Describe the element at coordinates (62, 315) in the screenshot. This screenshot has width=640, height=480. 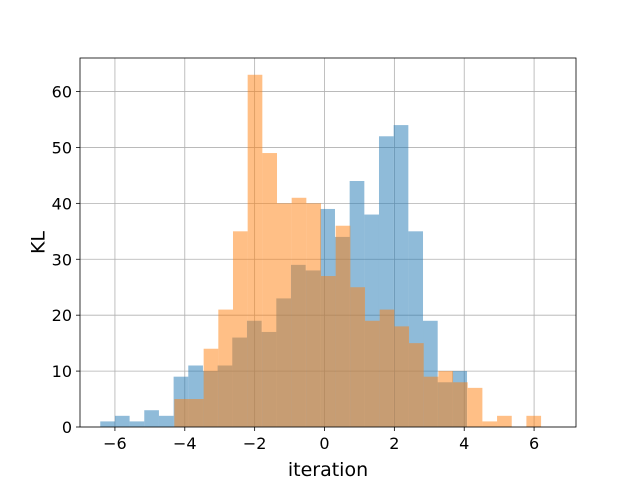
I see `y-tick-label: 20` at that location.